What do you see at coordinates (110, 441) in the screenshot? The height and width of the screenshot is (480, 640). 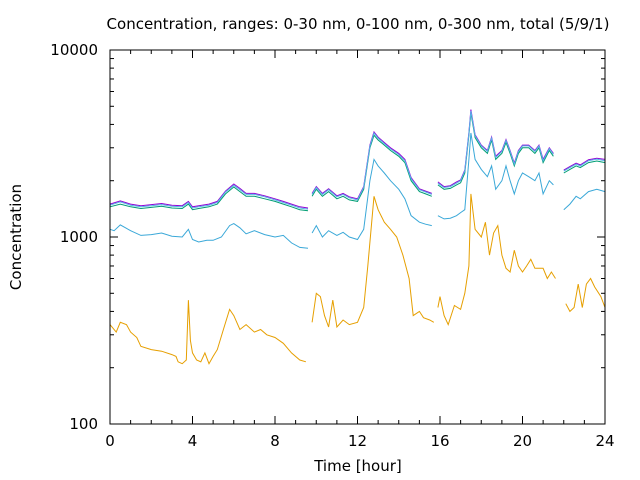 I see `x-tick-label: 0` at bounding box center [110, 441].